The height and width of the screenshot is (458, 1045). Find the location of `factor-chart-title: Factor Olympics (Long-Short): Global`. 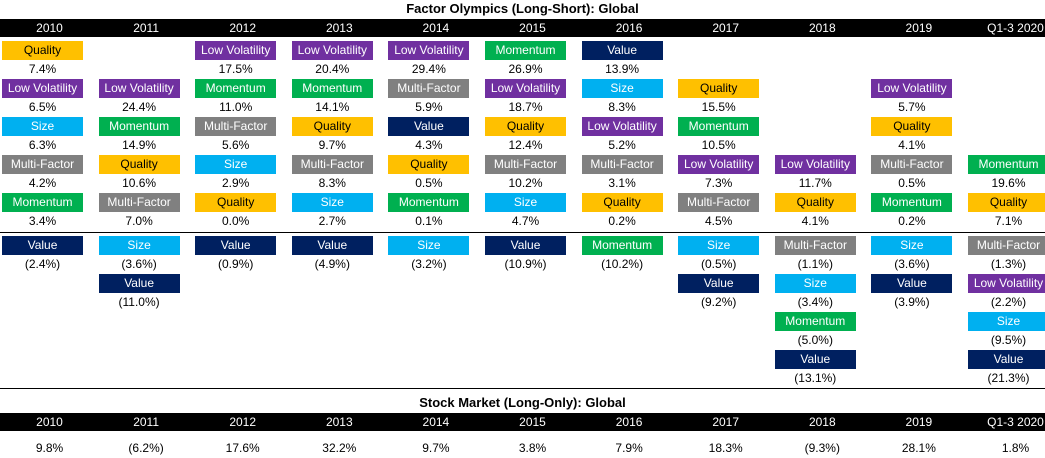

factor-chart-title: Factor Olympics (Long-Short): Global is located at coordinates (522, 8).